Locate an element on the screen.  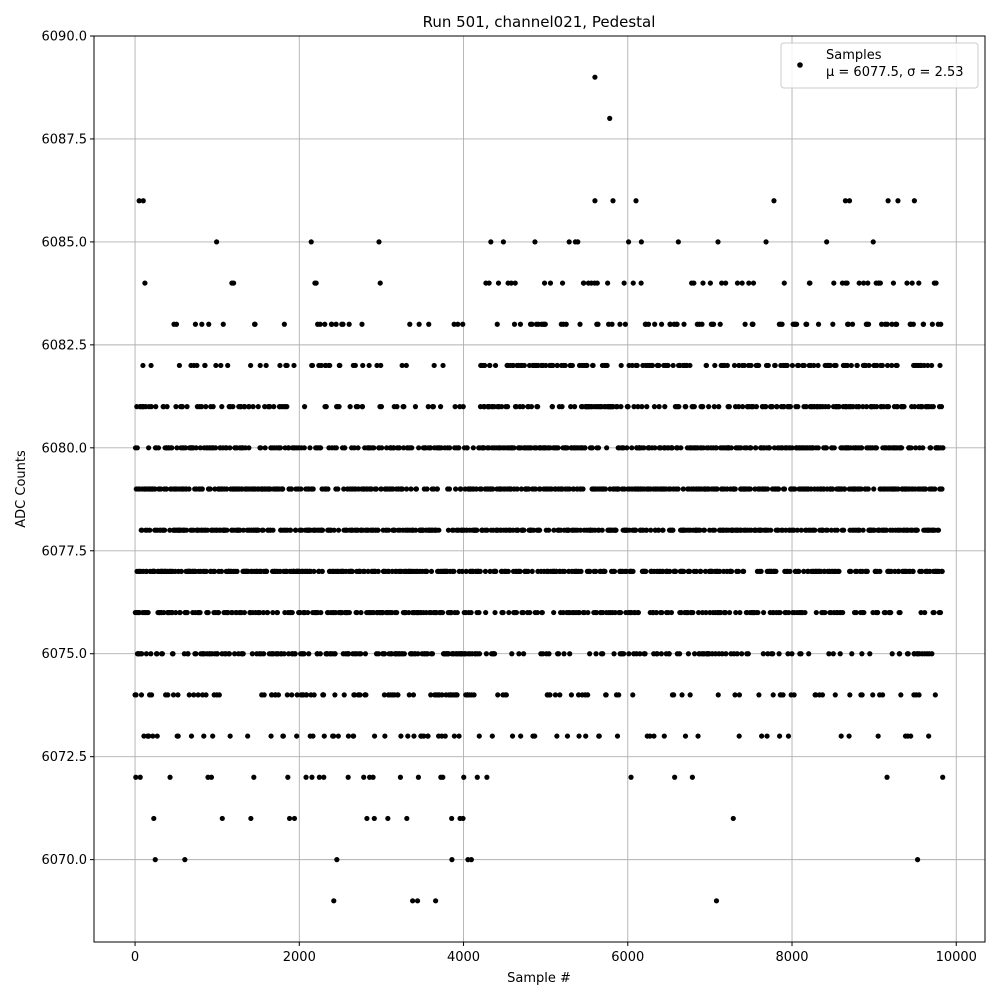
chart-title: Run 501, channel021, Pedestal is located at coordinates (539, 22).